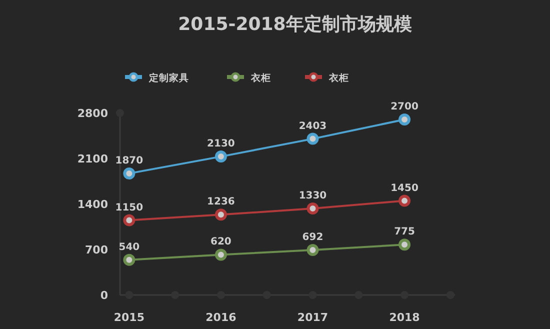 The height and width of the screenshot is (329, 550). I want to click on data-label: 620, so click(221, 242).